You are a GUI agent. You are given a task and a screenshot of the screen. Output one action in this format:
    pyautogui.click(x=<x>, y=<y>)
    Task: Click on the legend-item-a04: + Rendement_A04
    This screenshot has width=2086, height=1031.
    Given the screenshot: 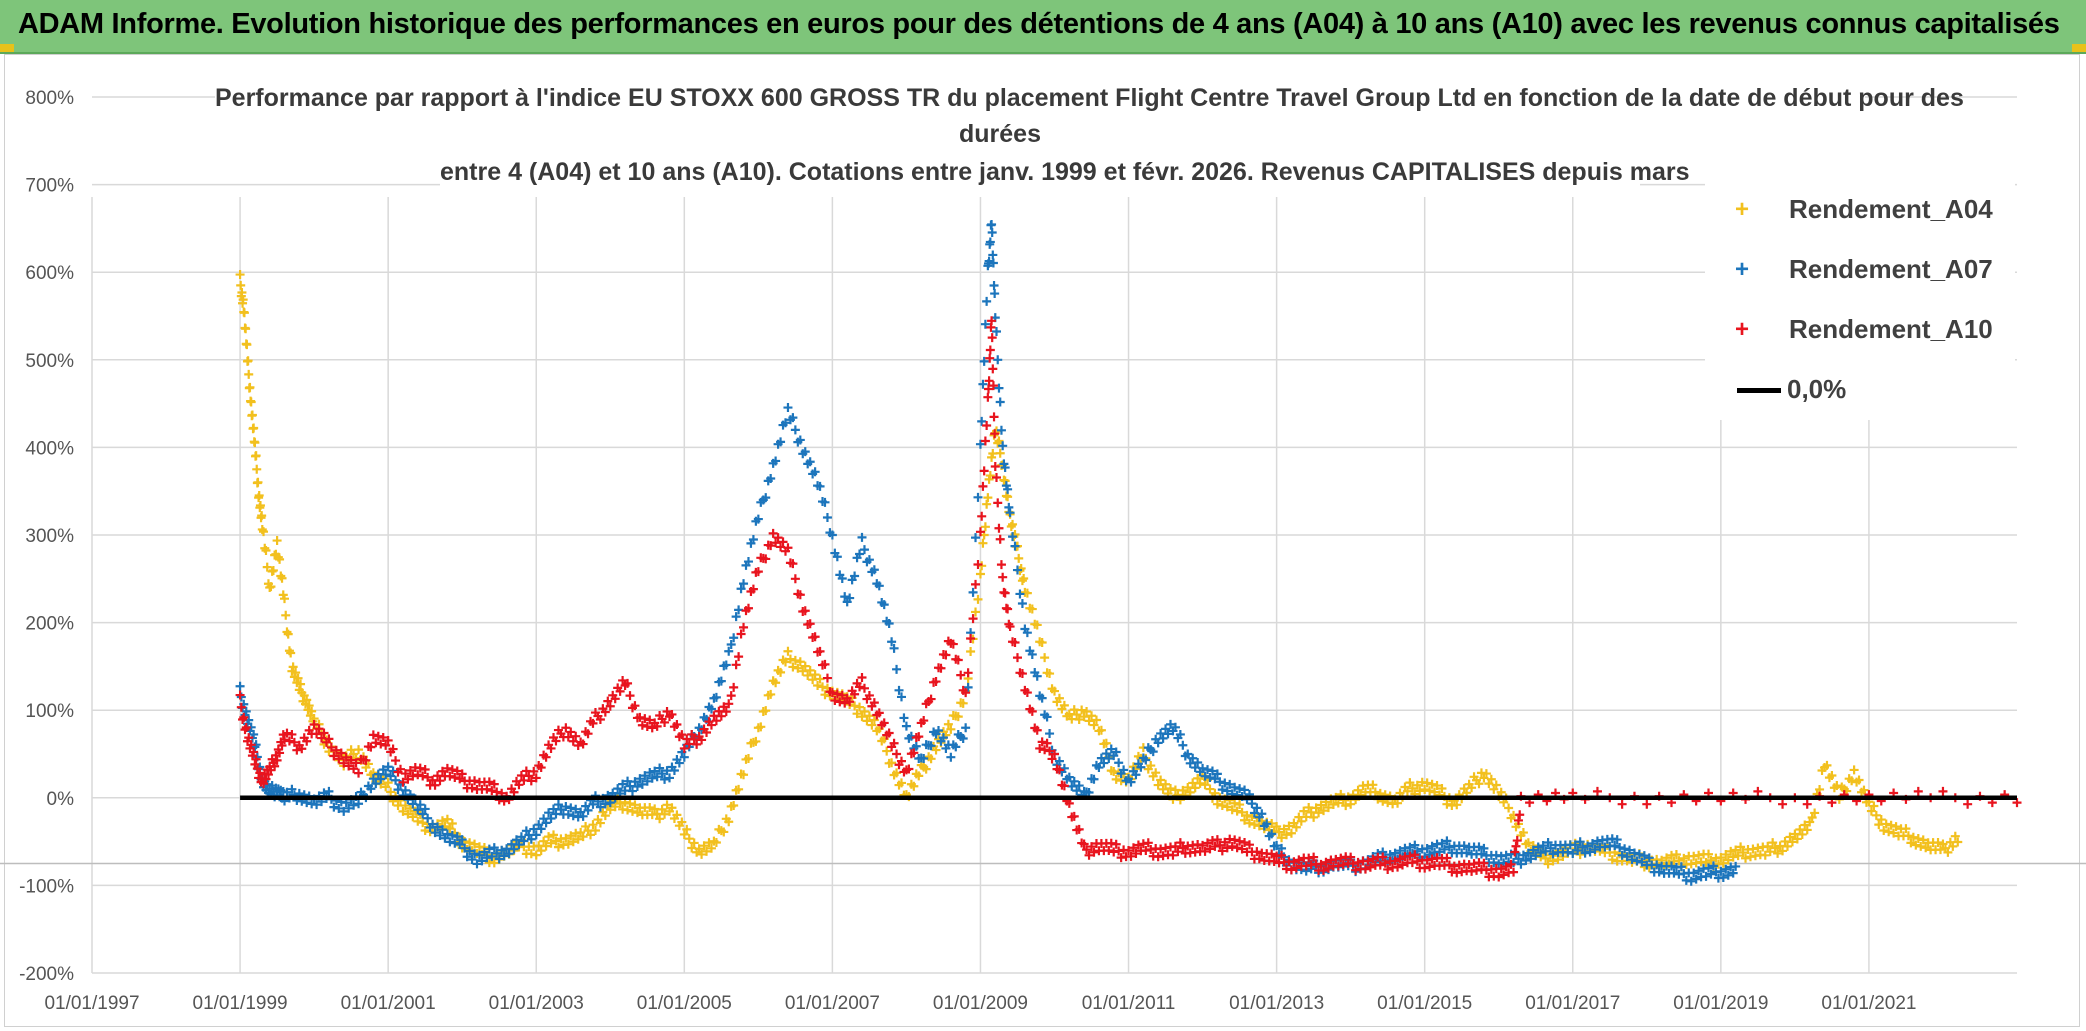 What is the action you would take?
    pyautogui.click(x=1860, y=210)
    